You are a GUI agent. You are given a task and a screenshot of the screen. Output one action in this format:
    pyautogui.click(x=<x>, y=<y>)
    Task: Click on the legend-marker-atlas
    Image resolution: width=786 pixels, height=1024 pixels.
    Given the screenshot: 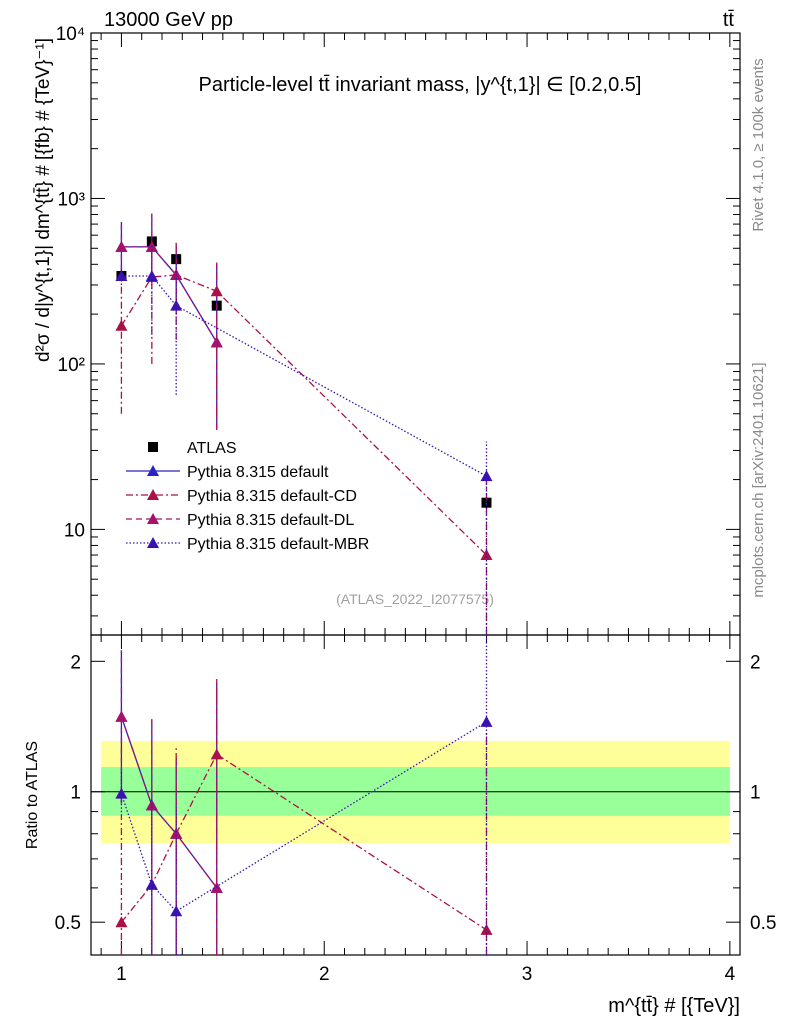 What is the action you would take?
    pyautogui.click(x=153, y=447)
    